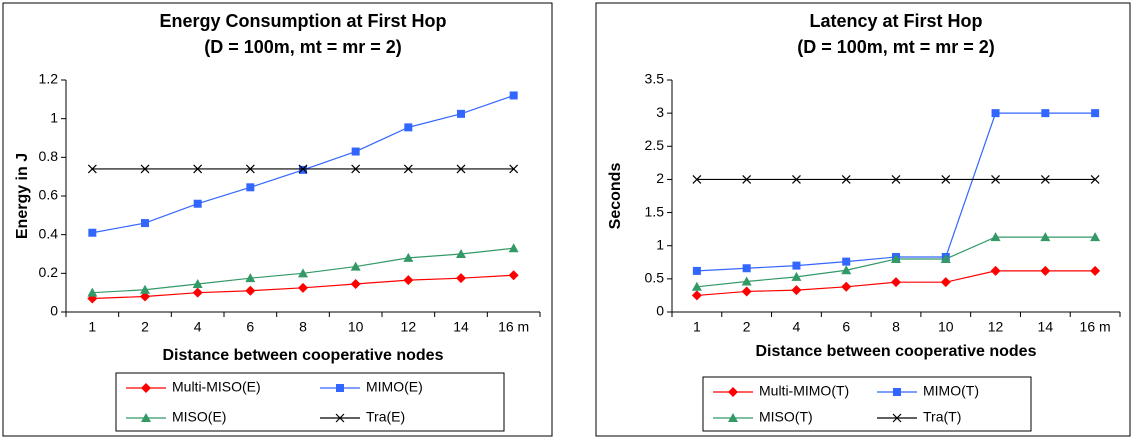  What do you see at coordinates (942, 417) in the screenshot?
I see `legend-label: Tra(T)` at bounding box center [942, 417].